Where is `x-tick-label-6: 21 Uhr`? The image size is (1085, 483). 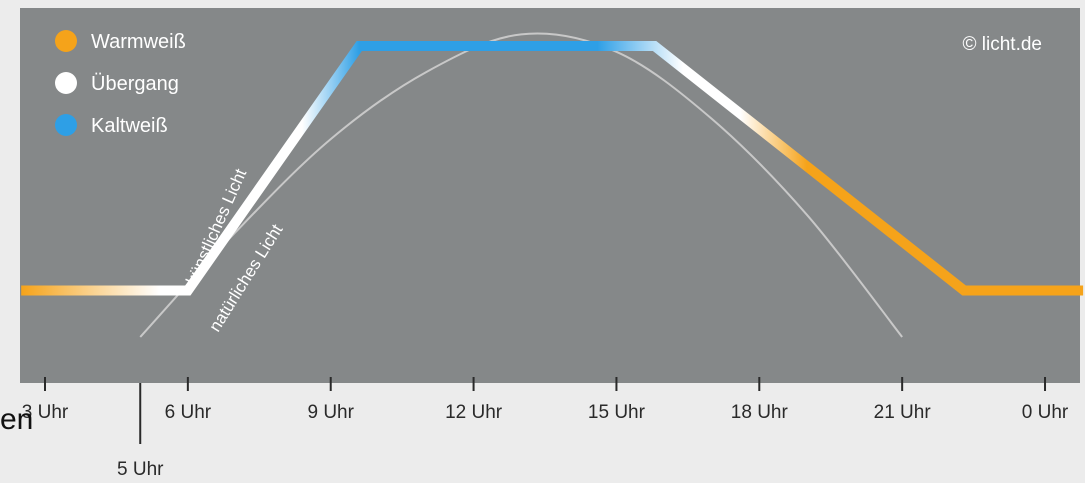
x-tick-label-6: 21 Uhr is located at coordinates (903, 412).